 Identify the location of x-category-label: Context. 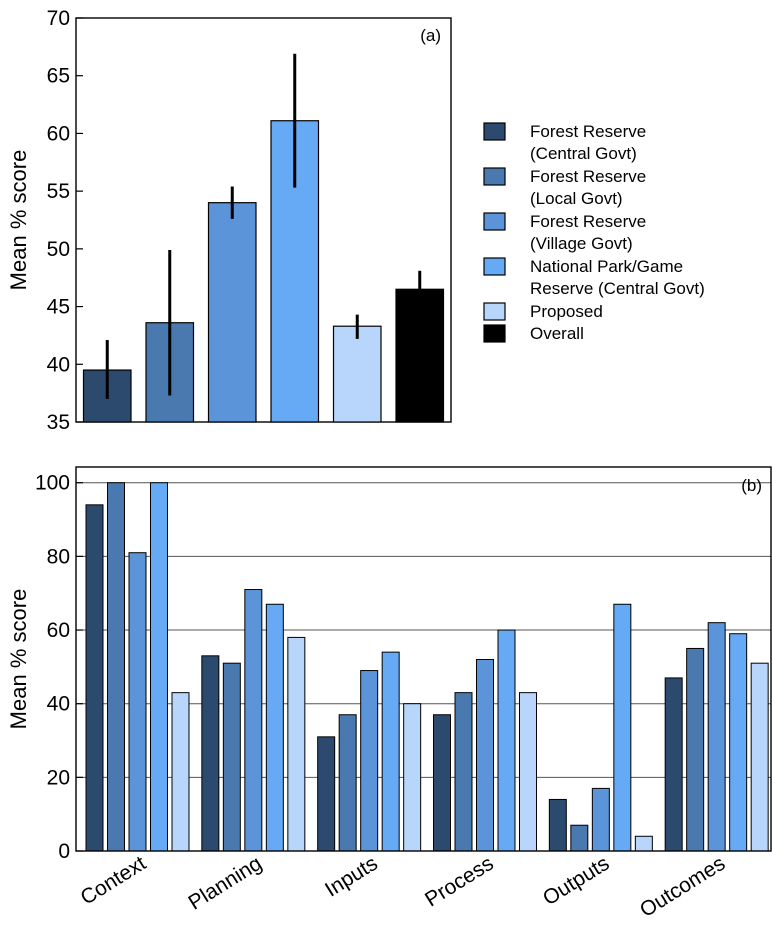
(114, 881).